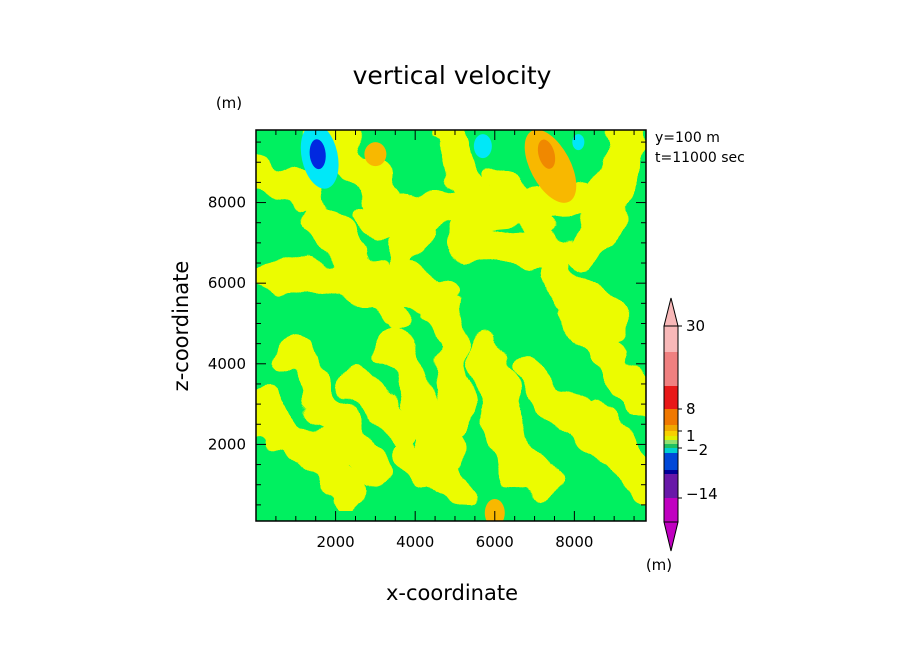 The height and width of the screenshot is (654, 904). I want to click on downdraft-cell-tiny, so click(578, 142).